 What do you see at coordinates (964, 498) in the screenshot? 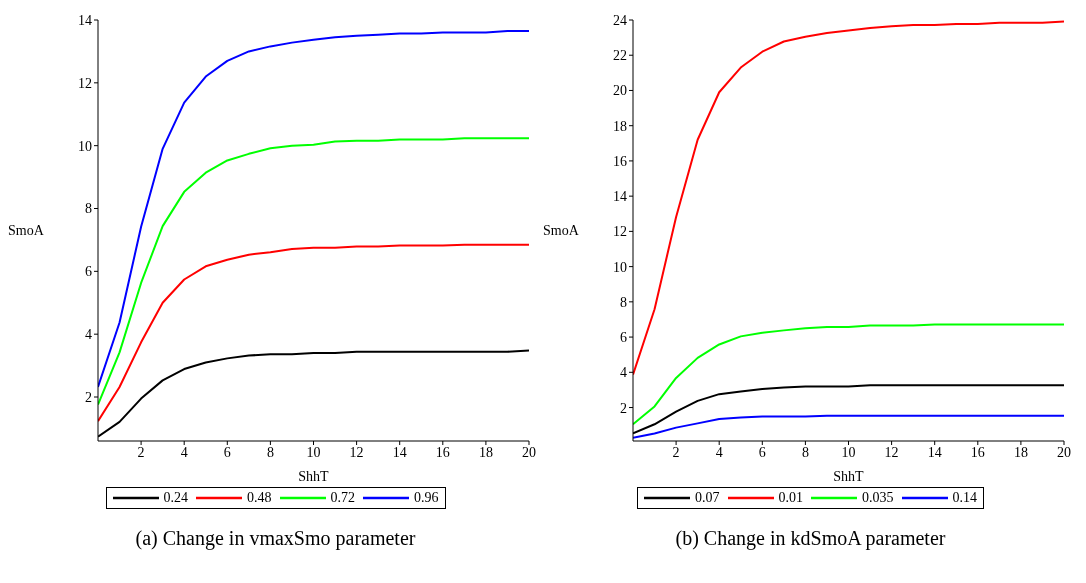
I see `legend-label: 0.14` at bounding box center [964, 498].